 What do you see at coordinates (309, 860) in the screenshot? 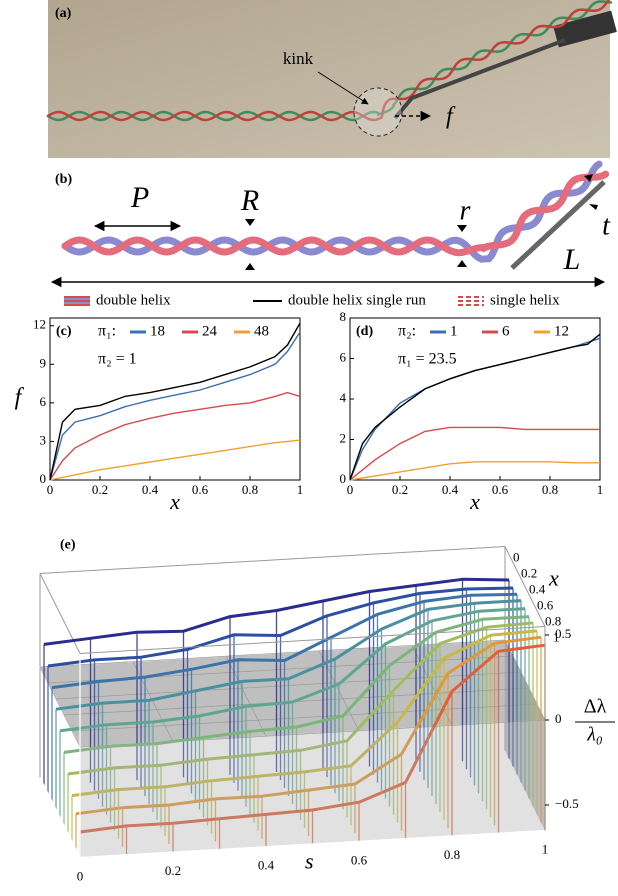
I see `s-axis-label: s` at bounding box center [309, 860].